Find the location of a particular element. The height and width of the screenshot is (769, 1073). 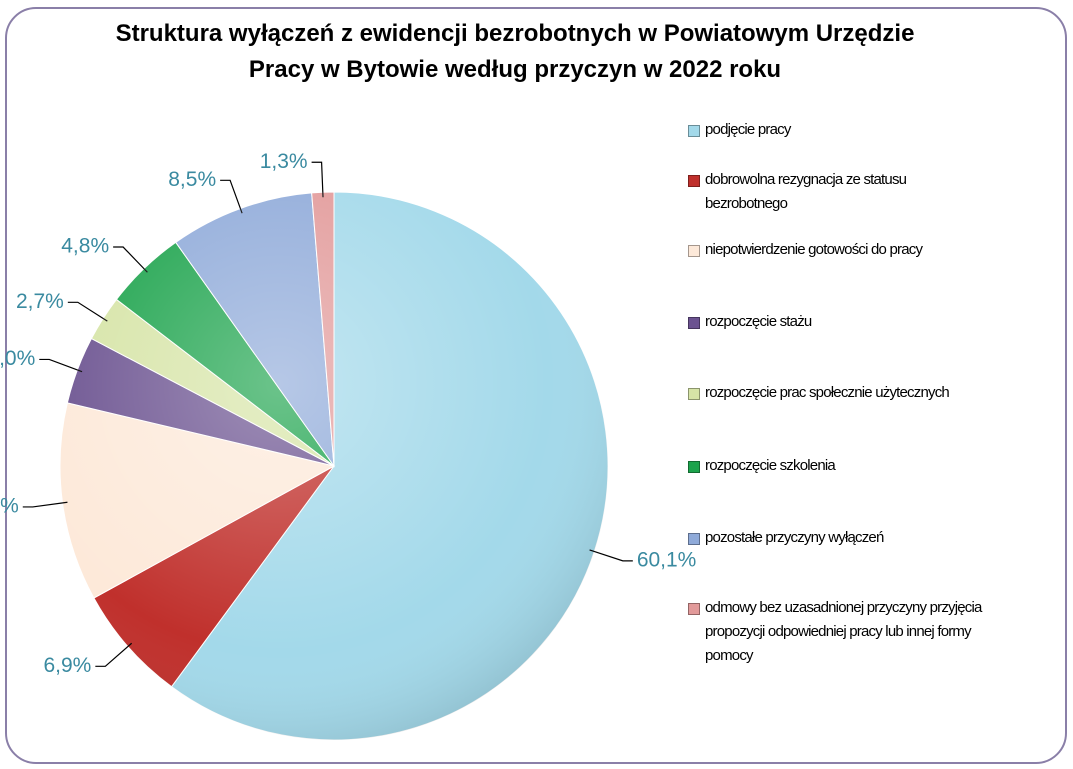

data-label: 60,1% is located at coordinates (667, 559).